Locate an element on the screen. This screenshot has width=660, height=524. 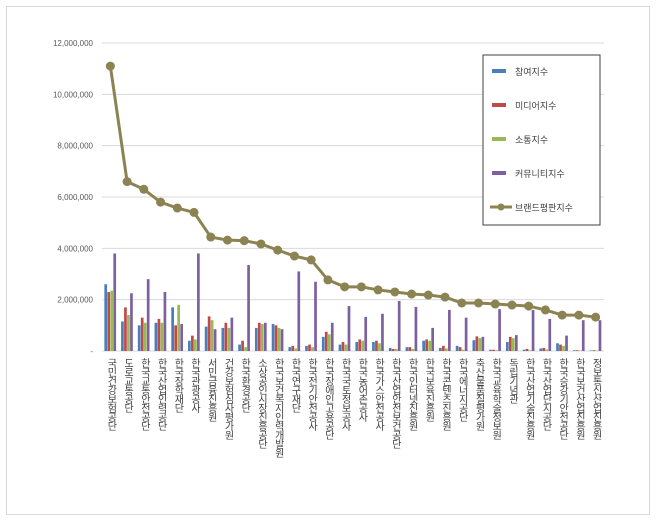
category-label: 한국관광공사 is located at coordinates (195, 386).